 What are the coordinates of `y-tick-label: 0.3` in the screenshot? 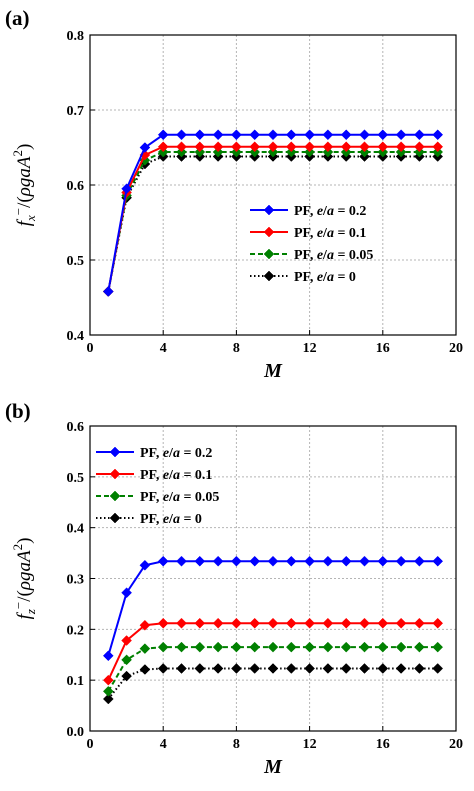 It's located at (76, 580).